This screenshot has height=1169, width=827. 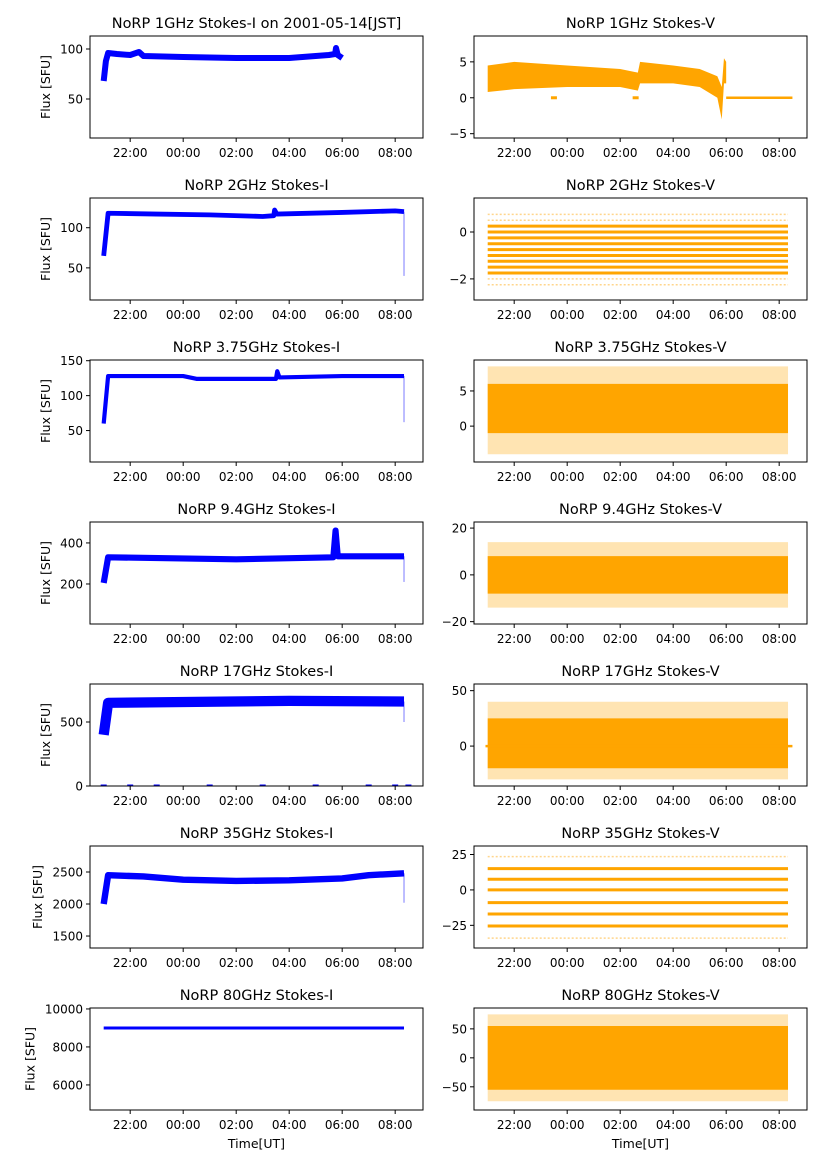 What do you see at coordinates (256, 186) in the screenshot?
I see `subplot-title: NoRP 2GHz Stokes-I` at bounding box center [256, 186].